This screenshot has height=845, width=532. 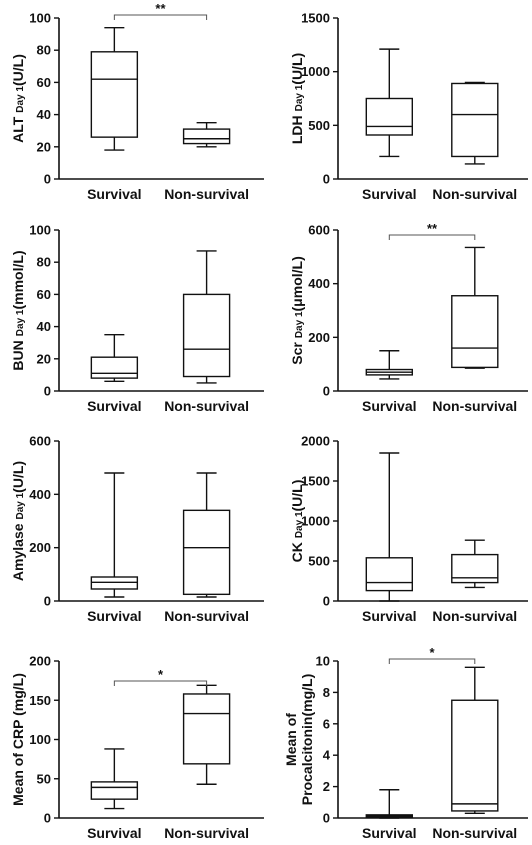 I want to click on y-axis-label-unit: (mmol/L), so click(x=18, y=279).